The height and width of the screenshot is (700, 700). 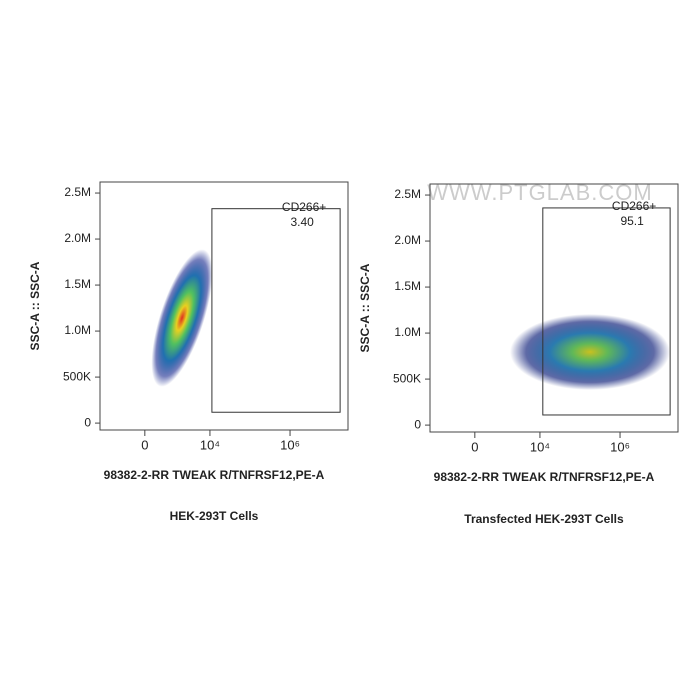 I want to click on gate-percent: 3.40, so click(x=302, y=222).